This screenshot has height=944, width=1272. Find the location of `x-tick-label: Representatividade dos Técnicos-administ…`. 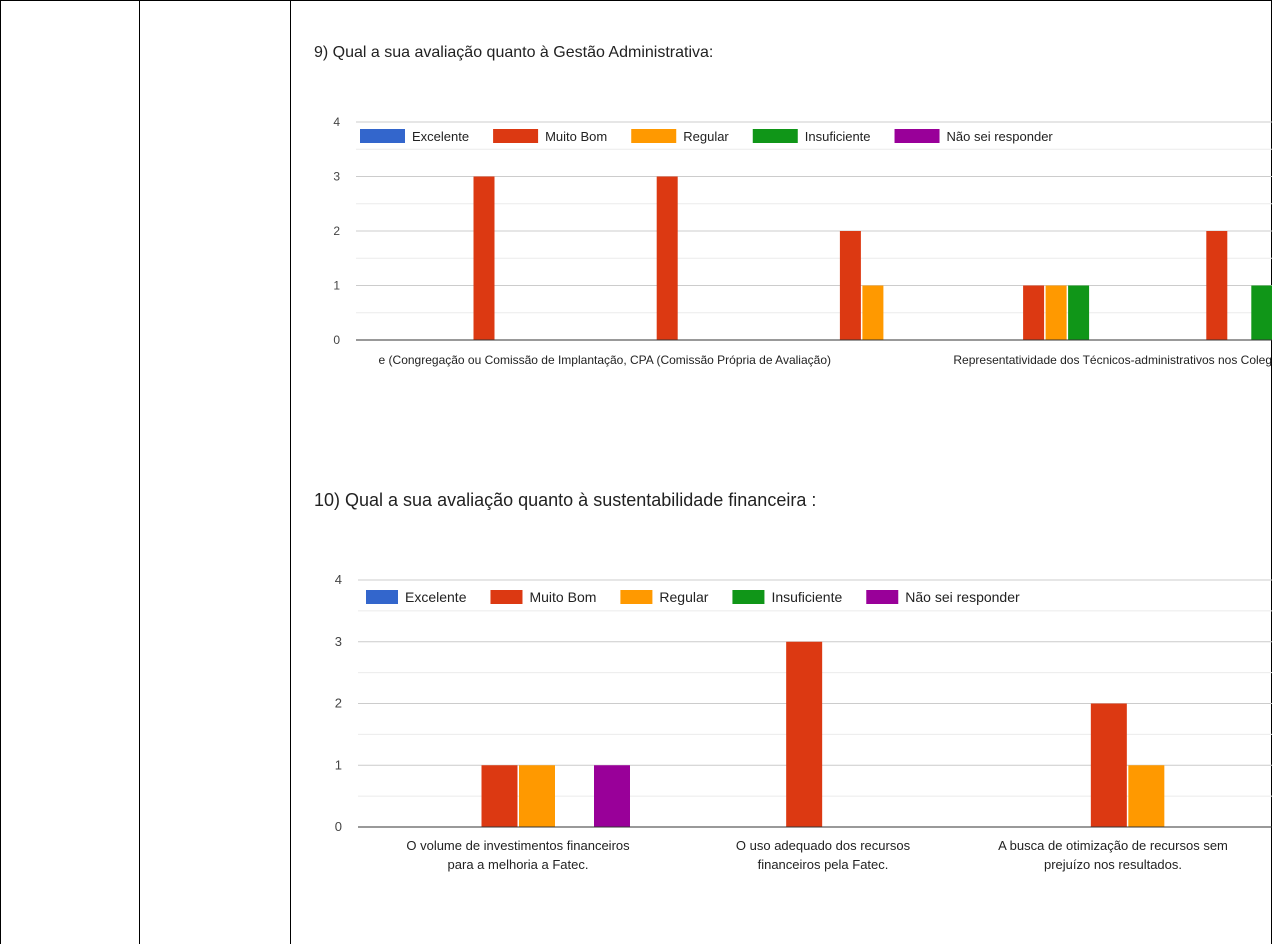

x-tick-label: Representatividade dos Técnicos-administ… is located at coordinates (1112, 360).